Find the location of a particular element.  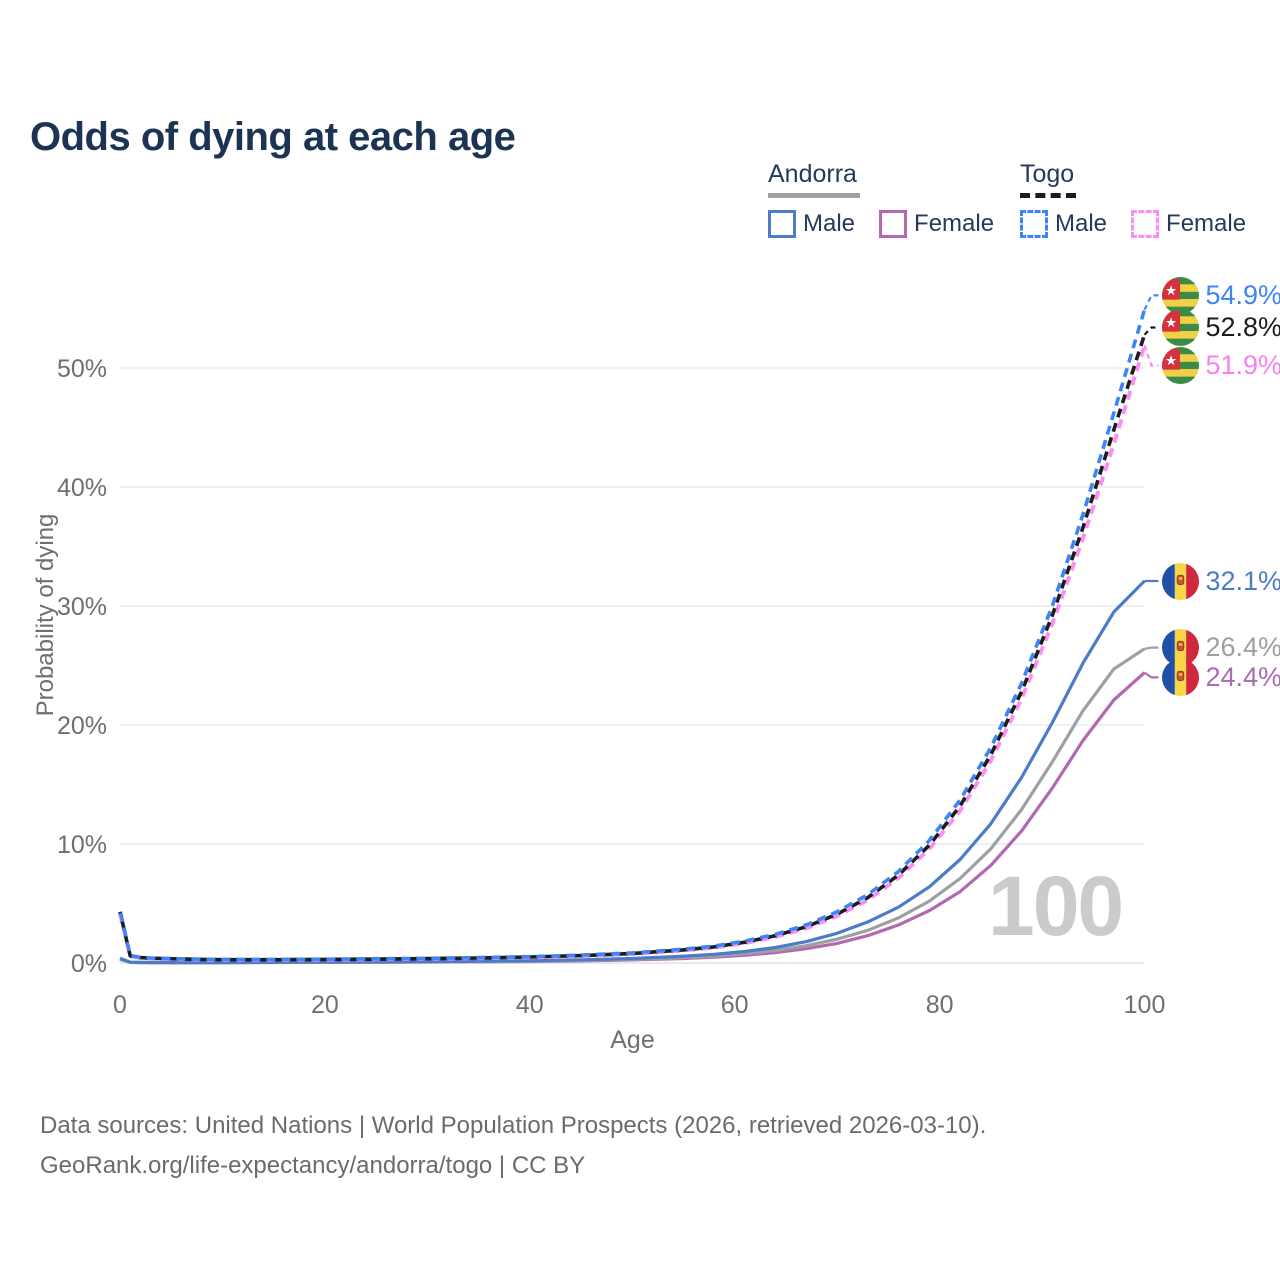

x-tick-label: 80 is located at coordinates (940, 1005).